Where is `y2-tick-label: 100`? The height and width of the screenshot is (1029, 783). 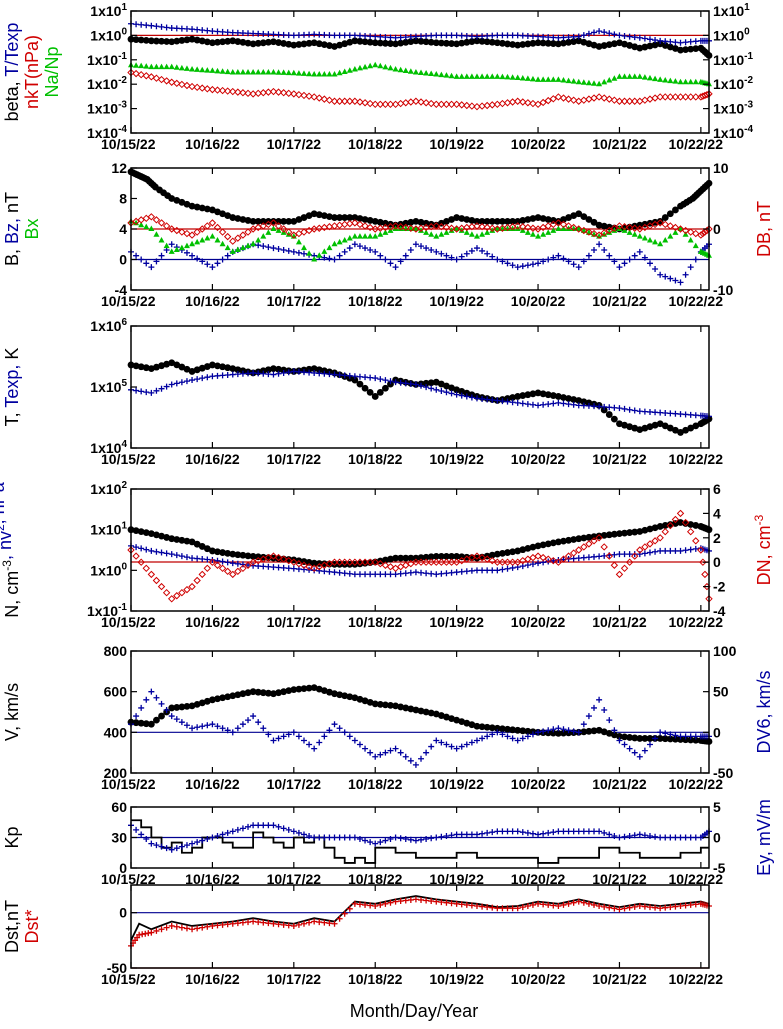
y2-tick-label: 100 is located at coordinates (725, 651).